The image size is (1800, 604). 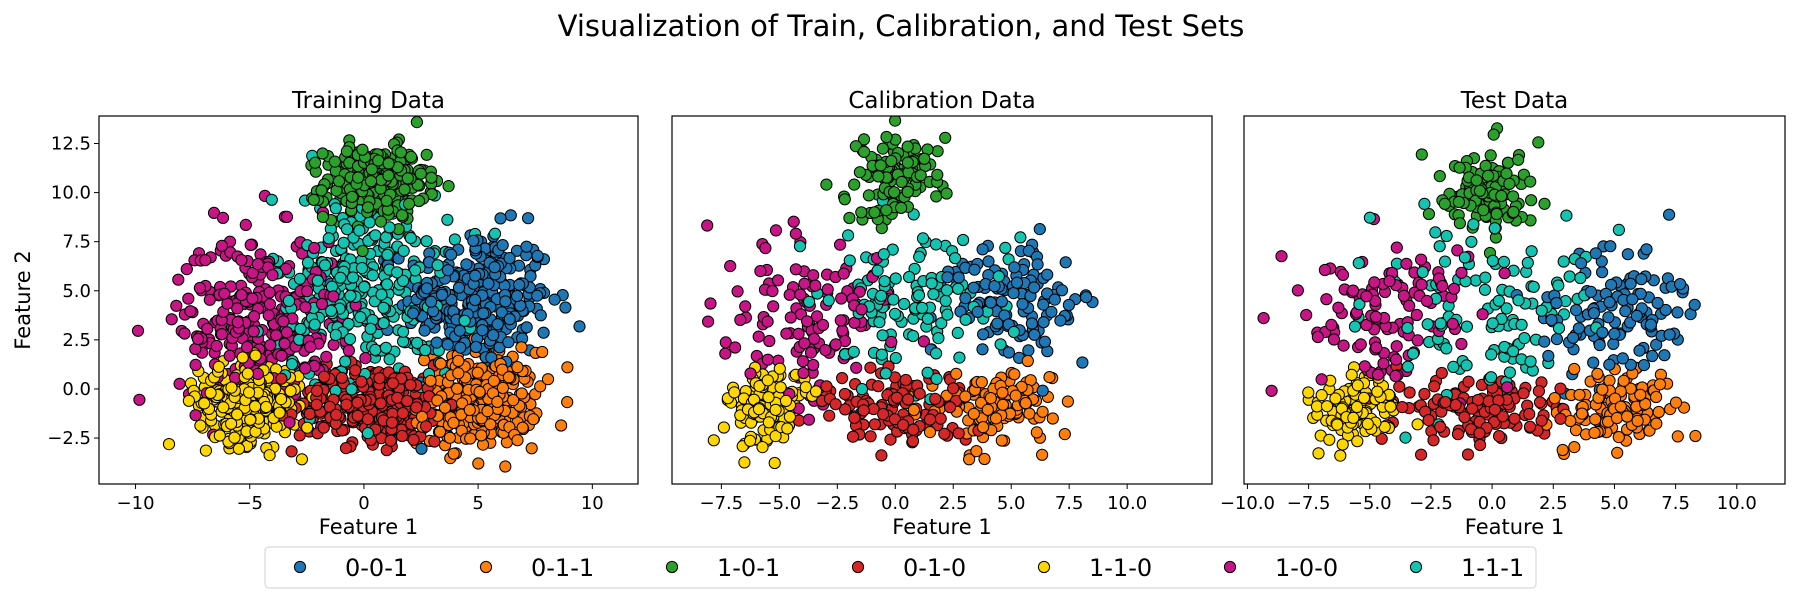 What do you see at coordinates (1675, 503) in the screenshot?
I see `x-tick-label: 7.5` at bounding box center [1675, 503].